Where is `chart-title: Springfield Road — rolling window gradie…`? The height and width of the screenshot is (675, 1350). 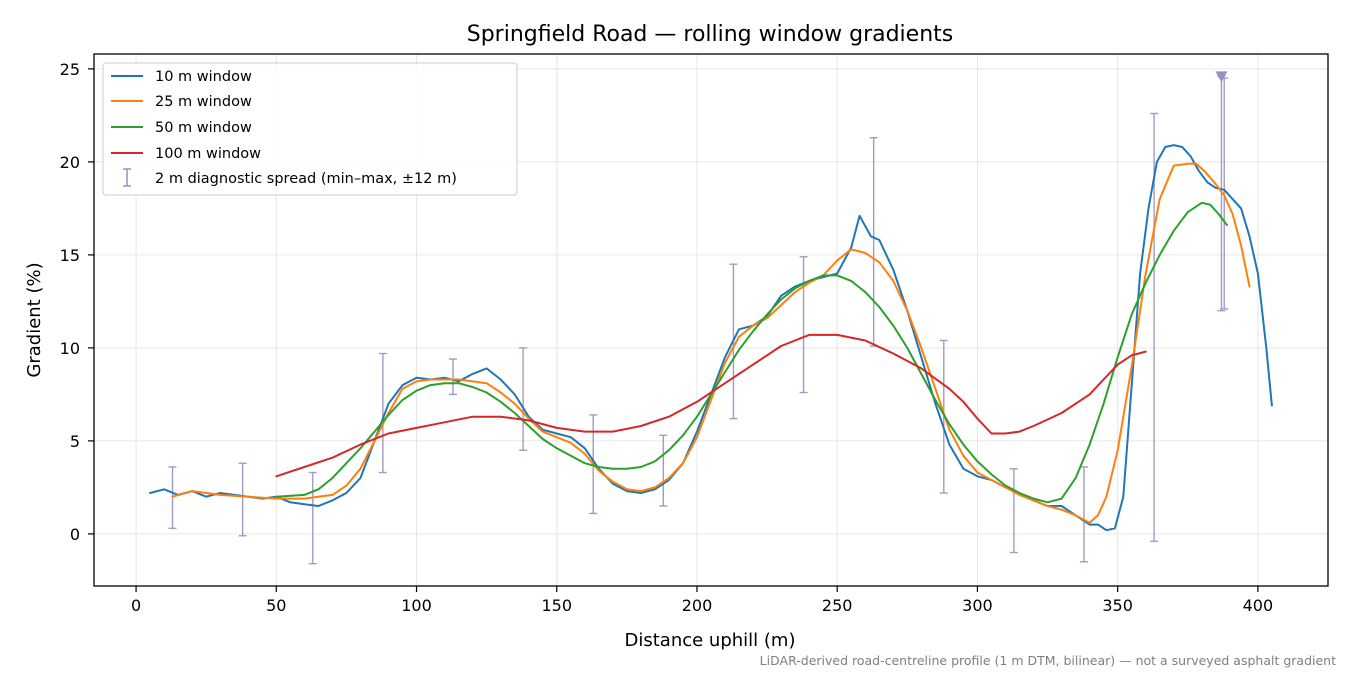 chart-title: Springfield Road — rolling window gradie… is located at coordinates (710, 34).